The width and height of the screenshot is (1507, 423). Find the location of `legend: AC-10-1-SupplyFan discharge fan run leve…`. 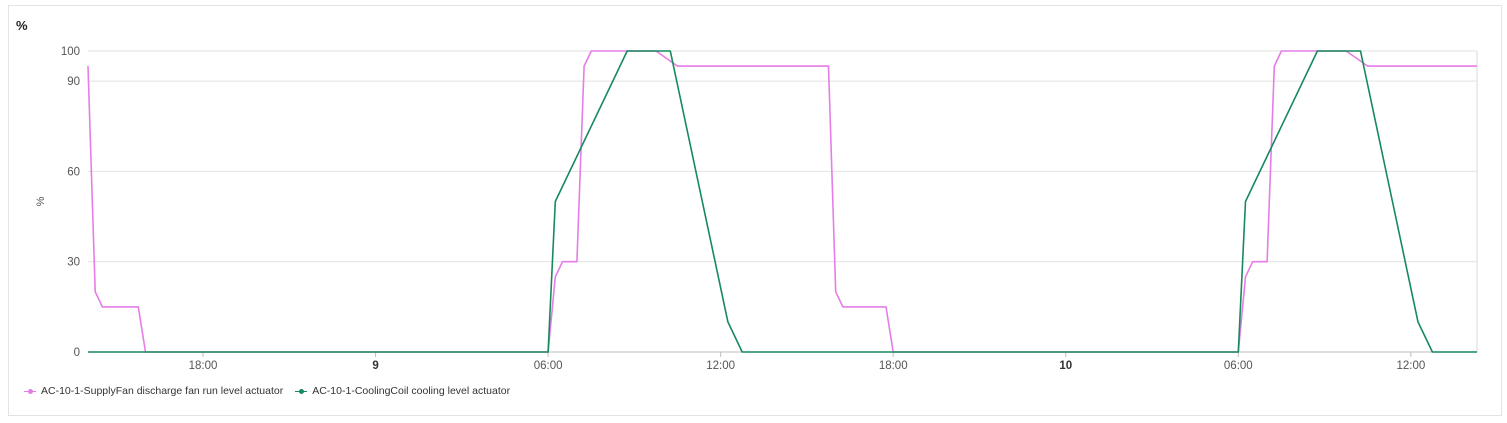

legend: AC-10-1-SupplyFan discharge fan run leve… is located at coordinates (273, 391).